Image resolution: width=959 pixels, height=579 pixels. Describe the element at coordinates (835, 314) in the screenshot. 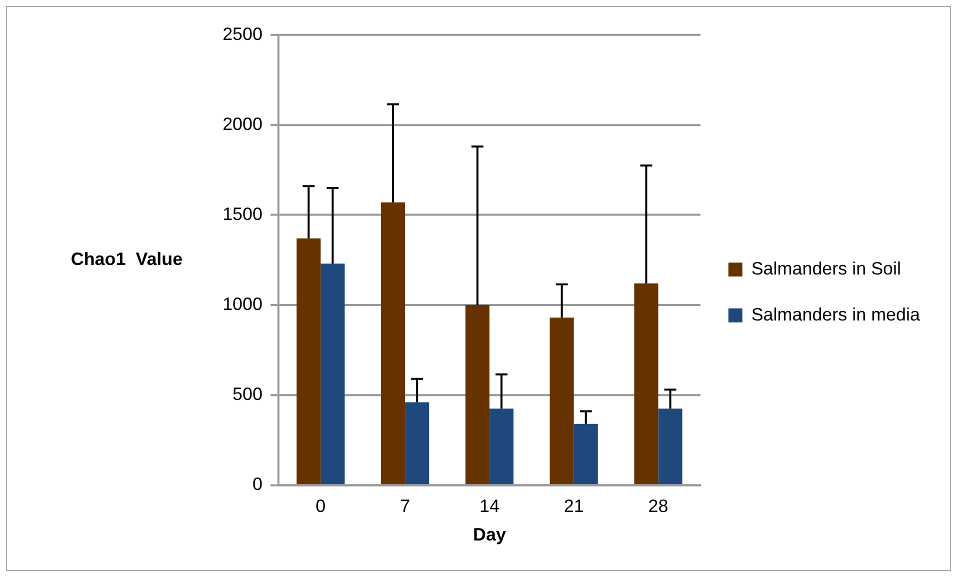

I see `legend-label: Salmanders in media` at that location.